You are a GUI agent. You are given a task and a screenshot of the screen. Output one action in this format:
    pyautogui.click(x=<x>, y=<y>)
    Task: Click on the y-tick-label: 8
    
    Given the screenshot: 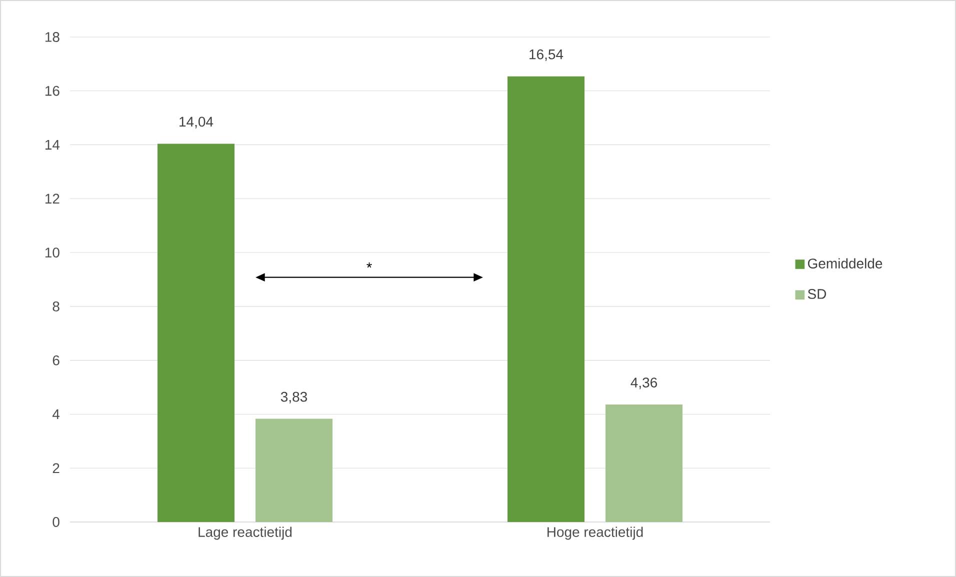 What is the action you would take?
    pyautogui.click(x=56, y=306)
    